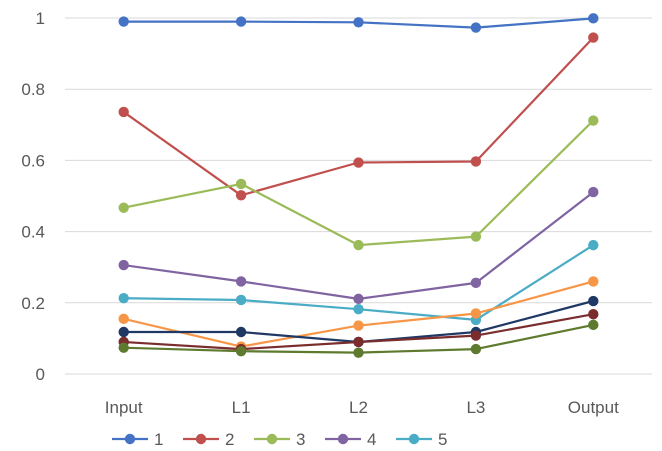 Image resolution: width=662 pixels, height=451 pixels. What do you see at coordinates (33, 232) in the screenshot?
I see `y-tick-label: 0.4` at bounding box center [33, 232].